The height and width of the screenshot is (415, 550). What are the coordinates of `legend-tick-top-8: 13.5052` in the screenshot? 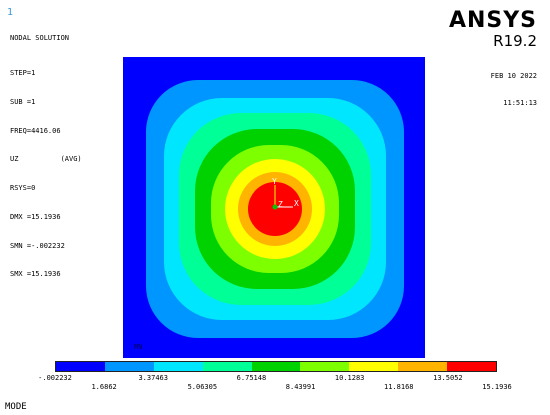 It's located at (448, 378).